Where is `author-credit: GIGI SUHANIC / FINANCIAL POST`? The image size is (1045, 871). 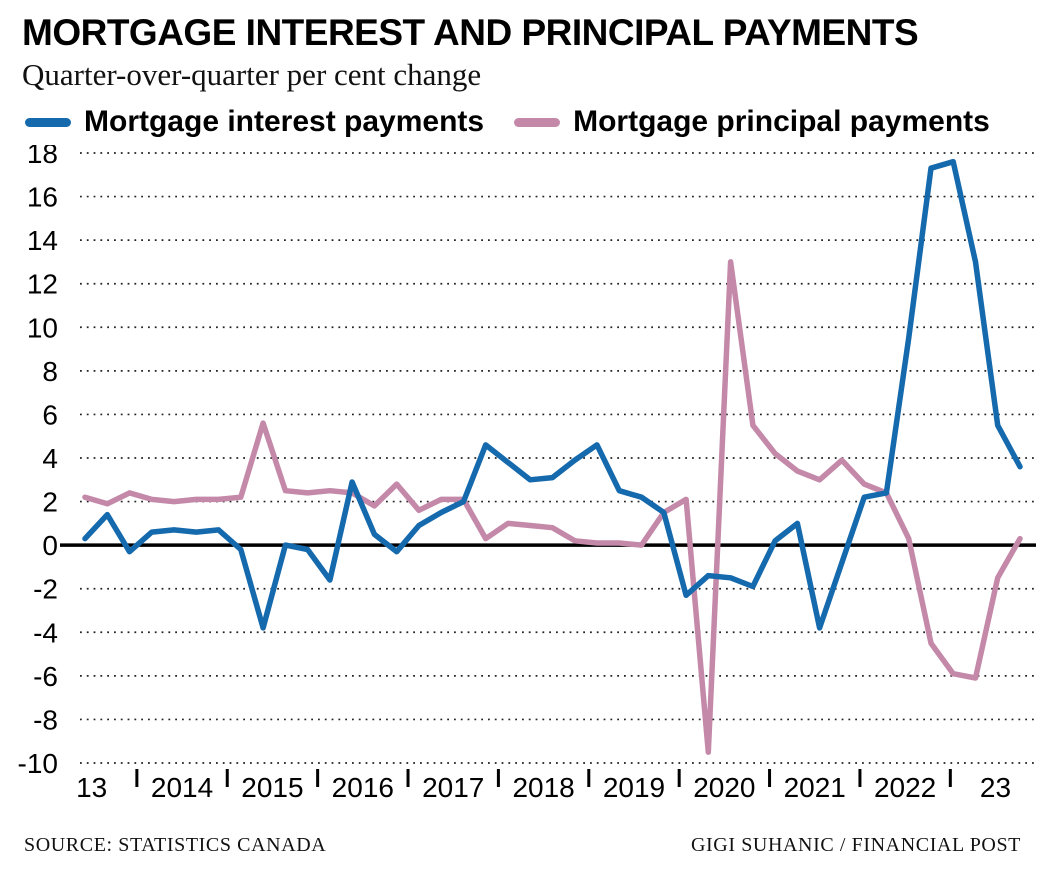
author-credit: GIGI SUHANIC / FINANCIAL POST is located at coordinates (856, 845).